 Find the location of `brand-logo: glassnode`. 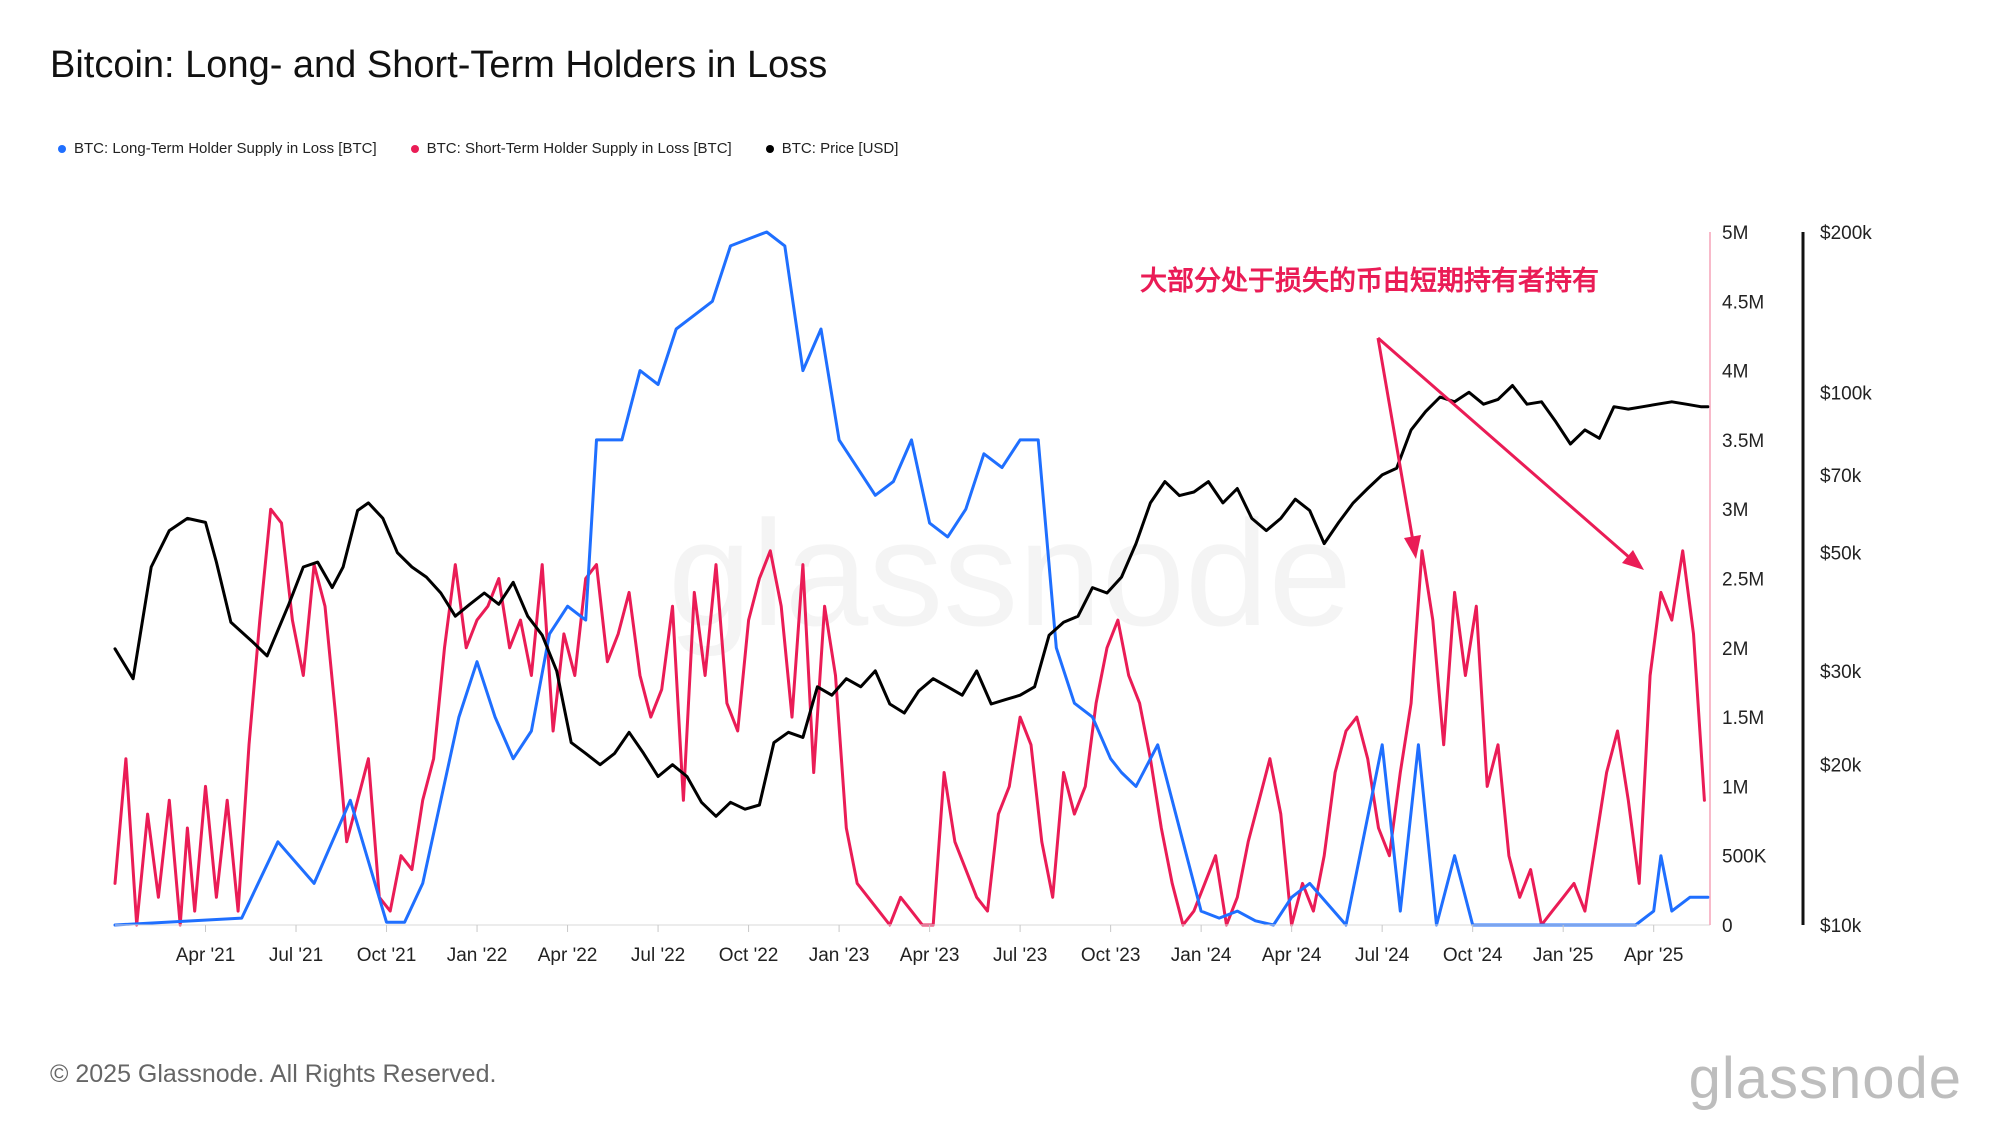

brand-logo: glassnode is located at coordinates (1825, 1078).